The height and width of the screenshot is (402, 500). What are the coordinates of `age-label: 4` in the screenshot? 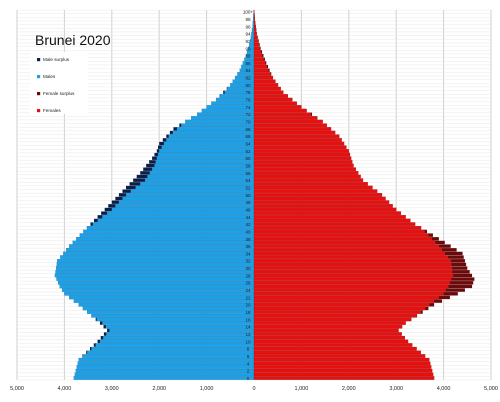 It's located at (248, 363).